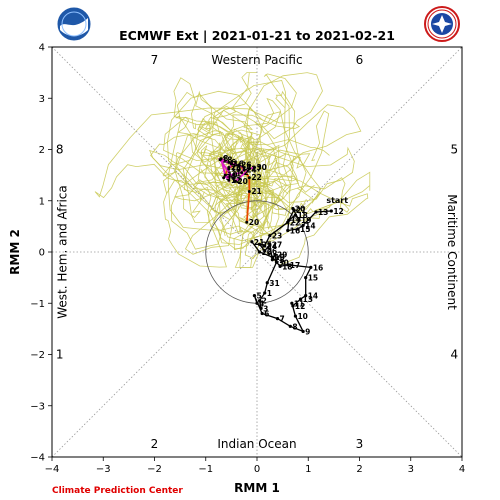 The height and width of the screenshot is (500, 500). What do you see at coordinates (302, 215) in the screenshot?
I see `observed-day-label: 18` at bounding box center [302, 215].